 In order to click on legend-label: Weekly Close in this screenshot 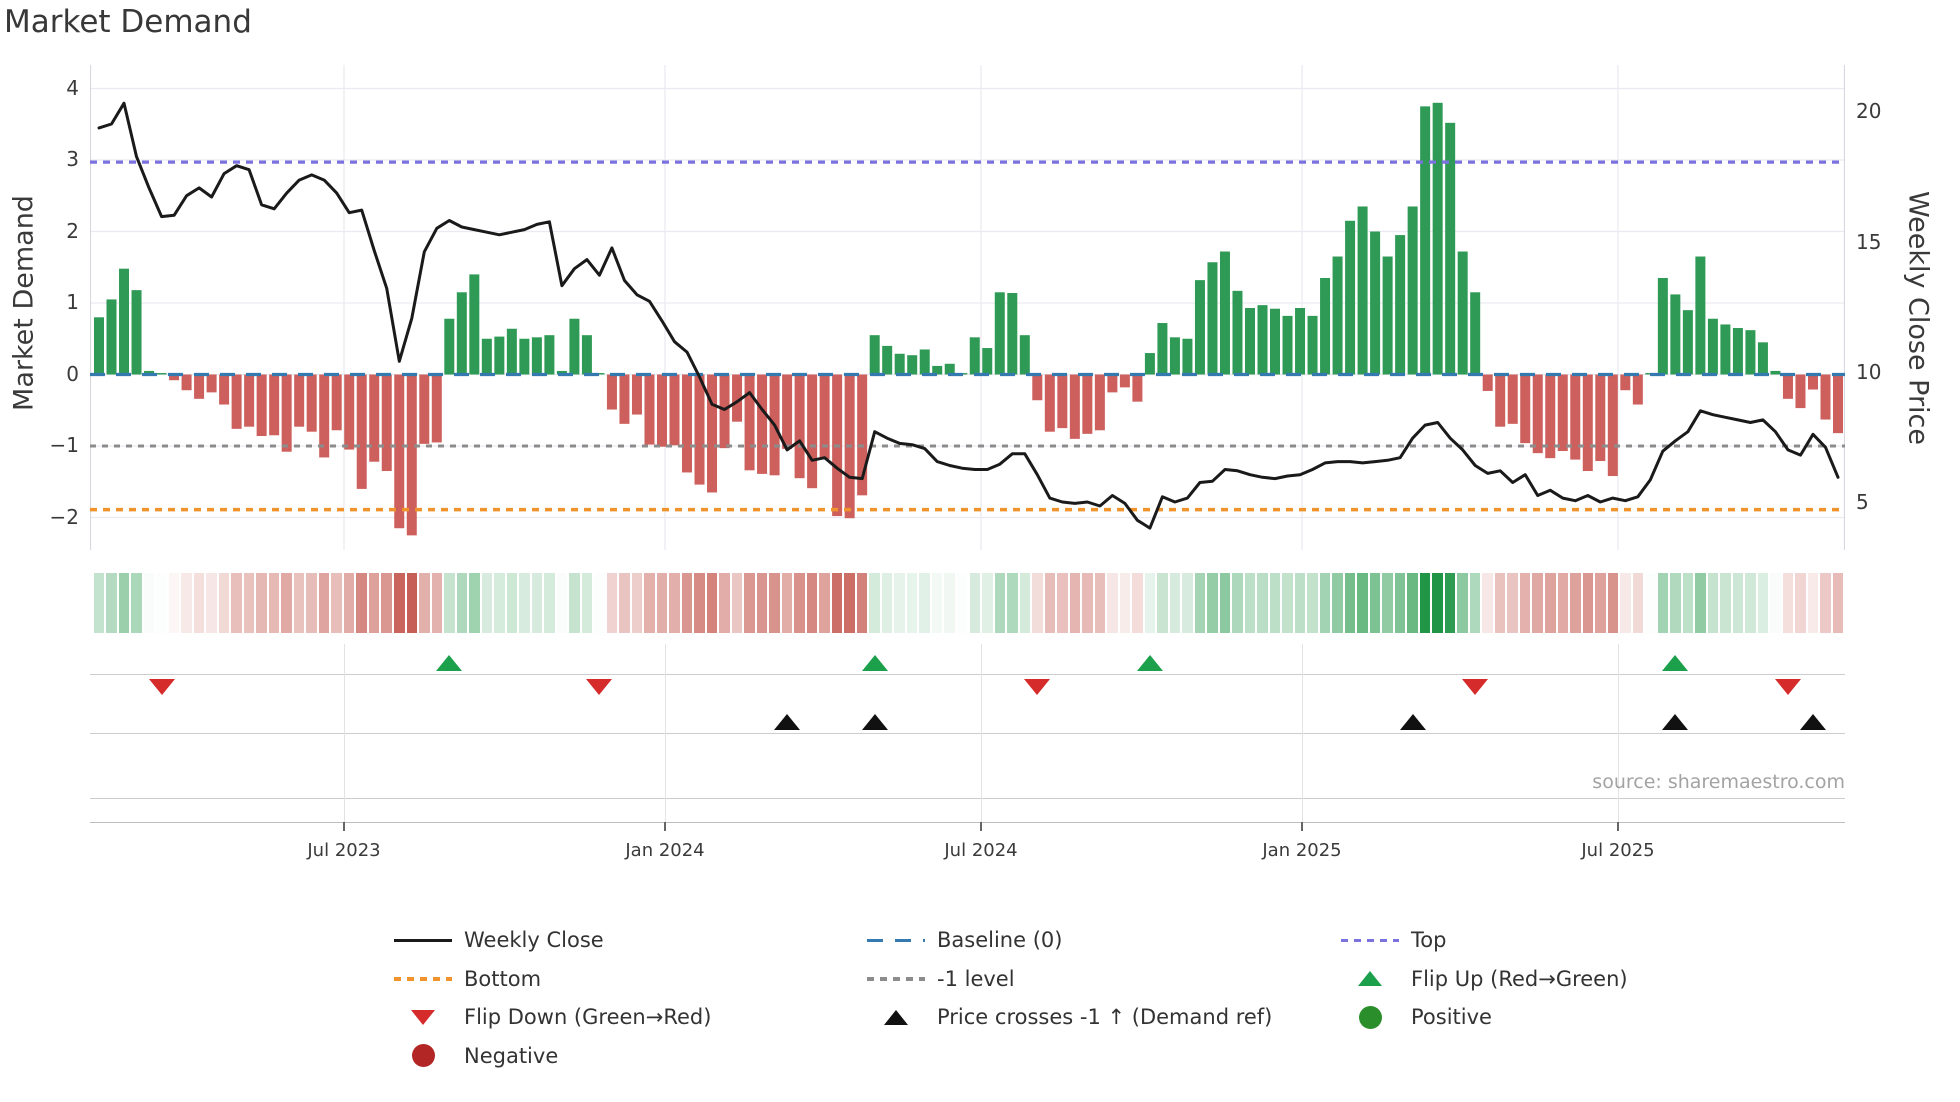, I will do `click(534, 940)`.